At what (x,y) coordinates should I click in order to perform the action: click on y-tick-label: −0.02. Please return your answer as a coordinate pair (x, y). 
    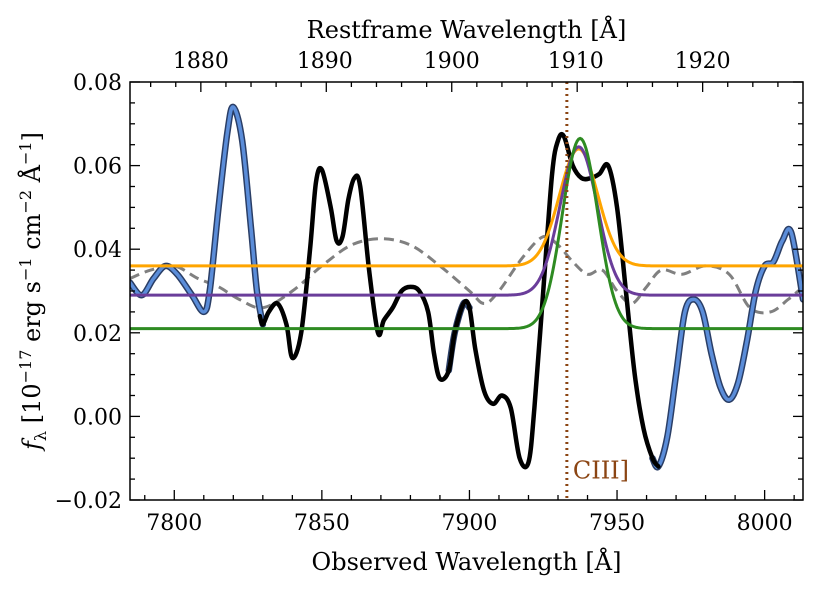
    Looking at the image, I should click on (88, 501).